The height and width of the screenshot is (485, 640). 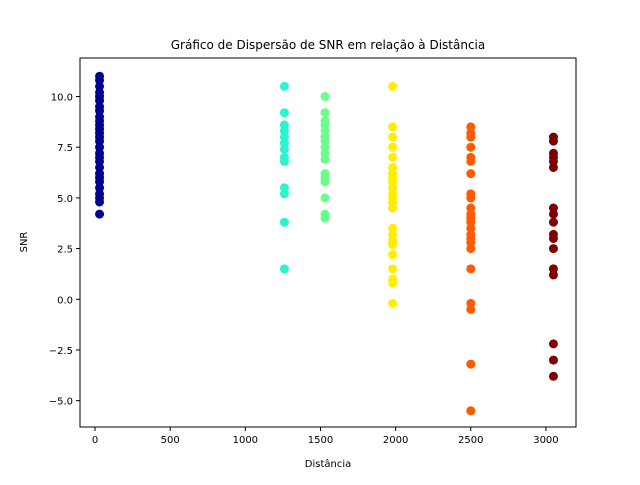 I want to click on y-tick-label: 7.5, so click(x=65, y=148).